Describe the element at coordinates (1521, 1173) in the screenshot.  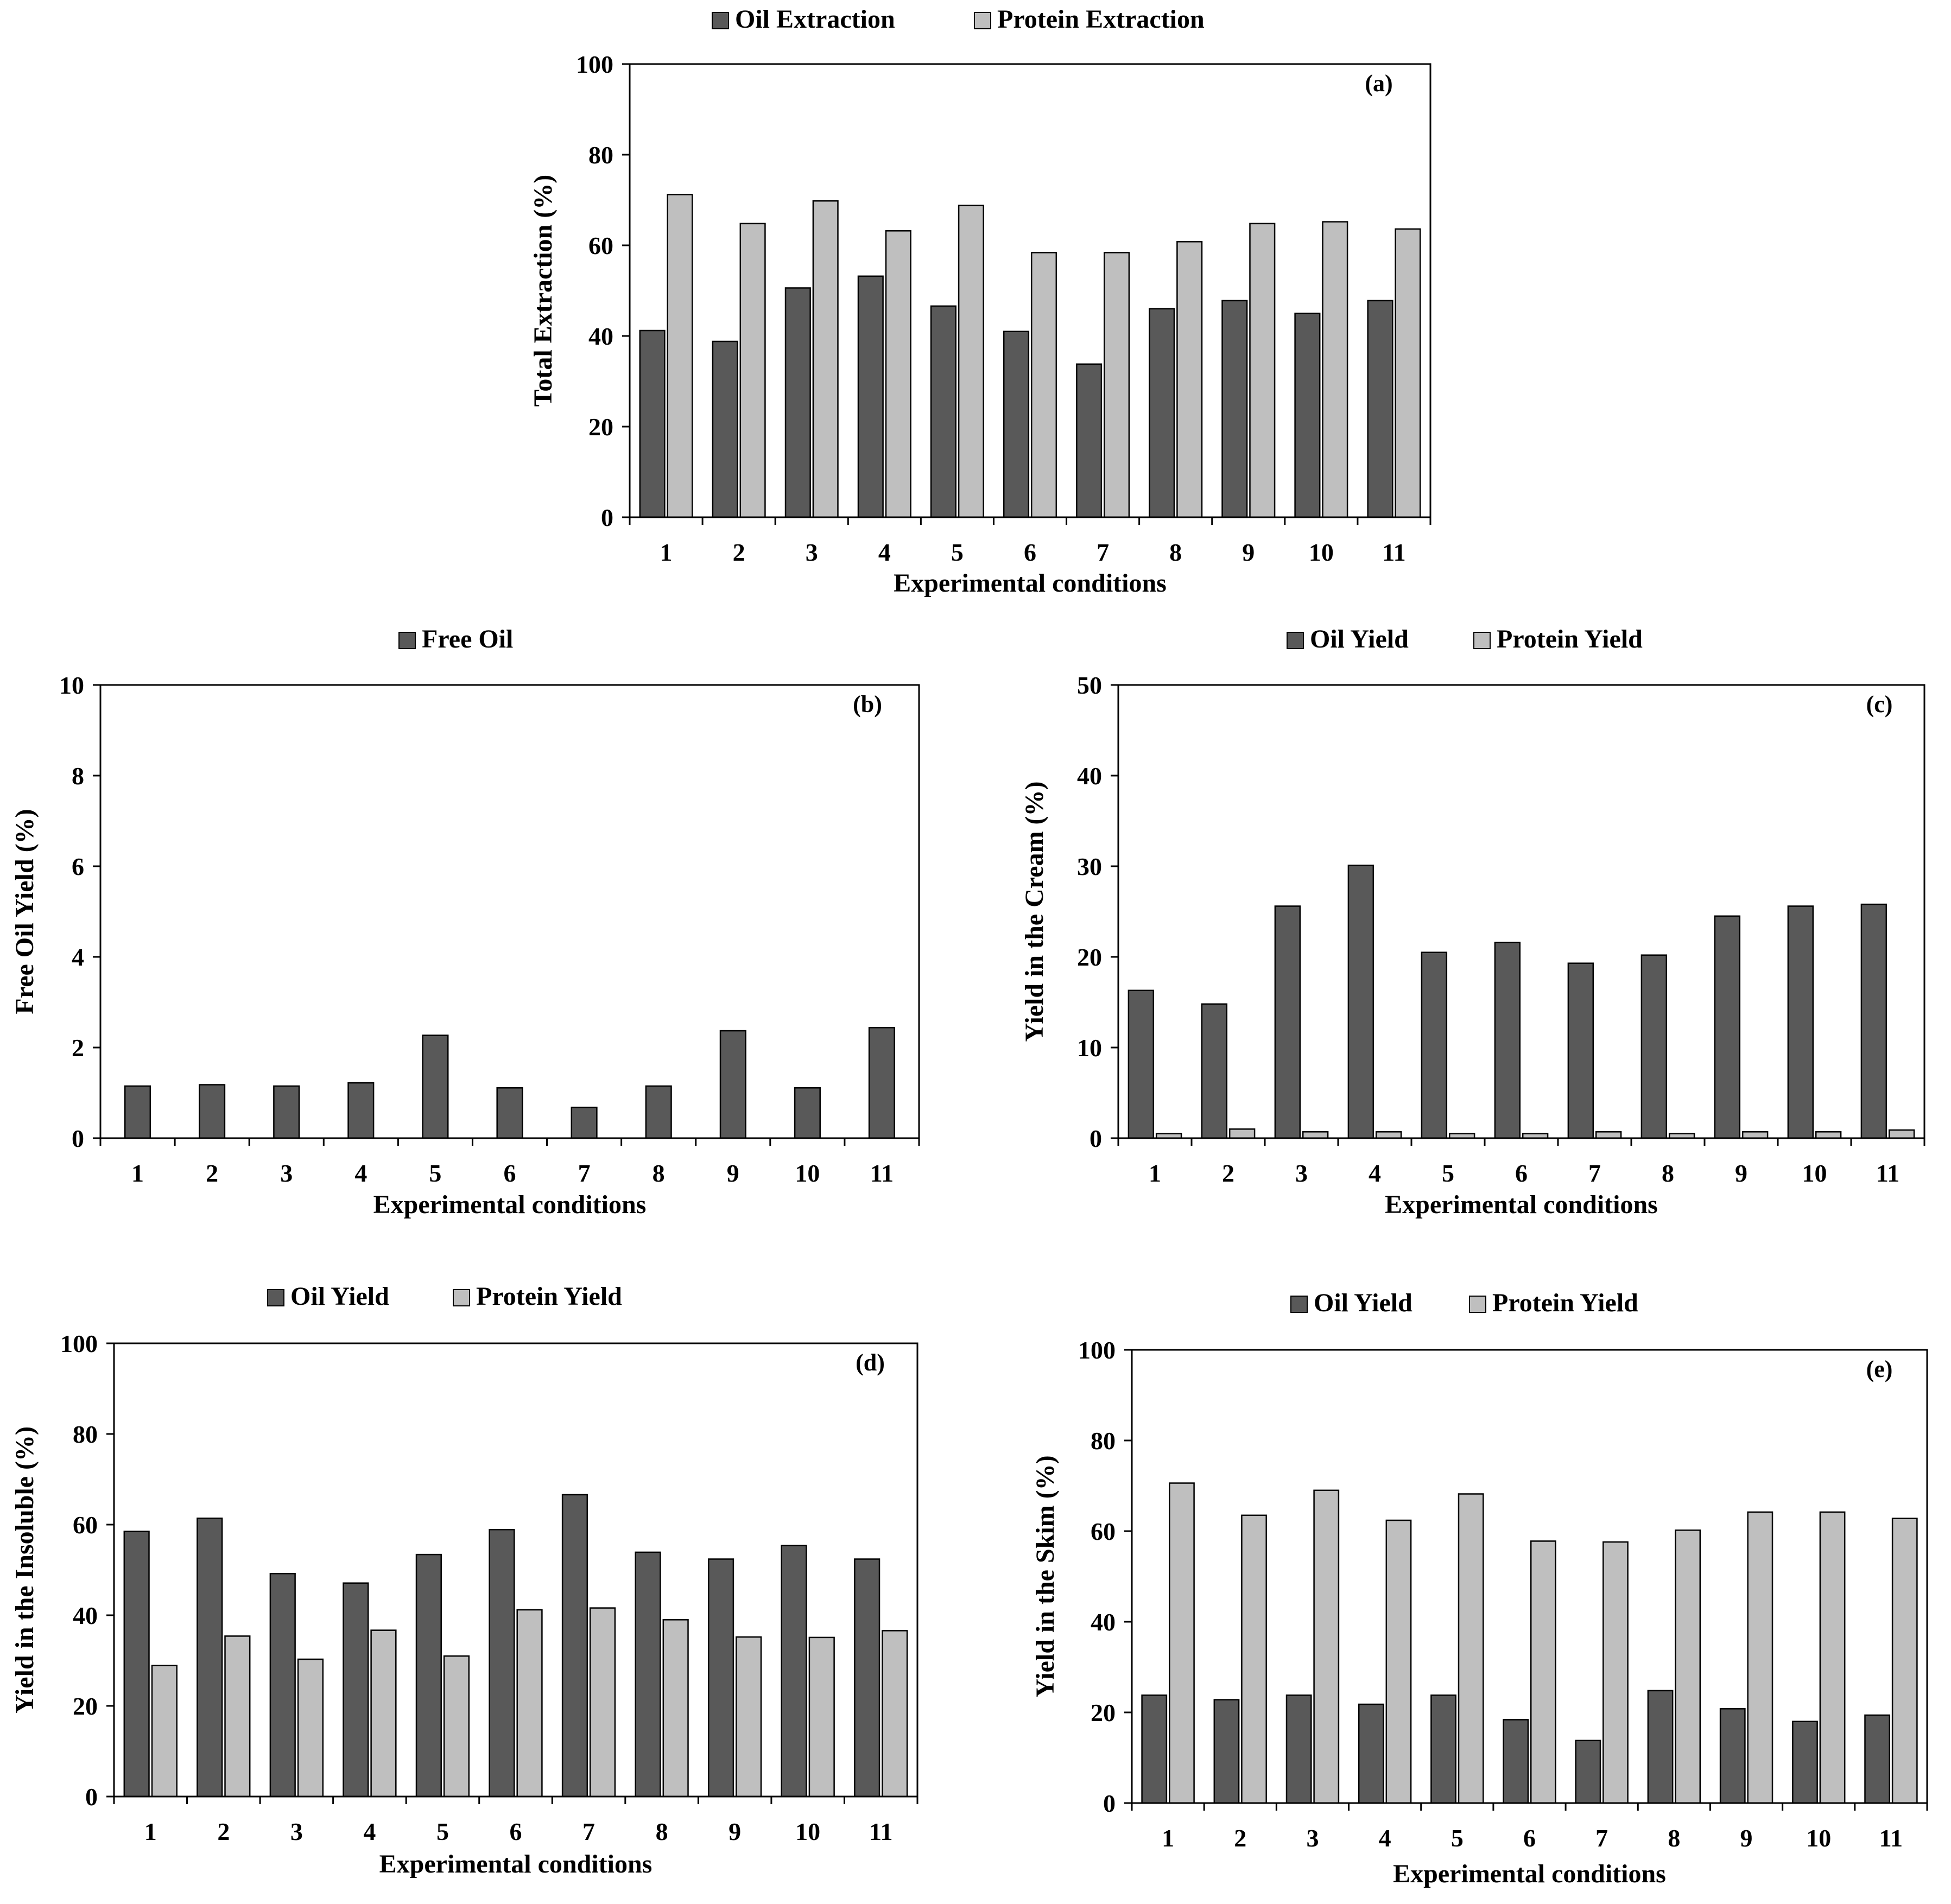
I see `x-tick-label-c-6: 6` at that location.